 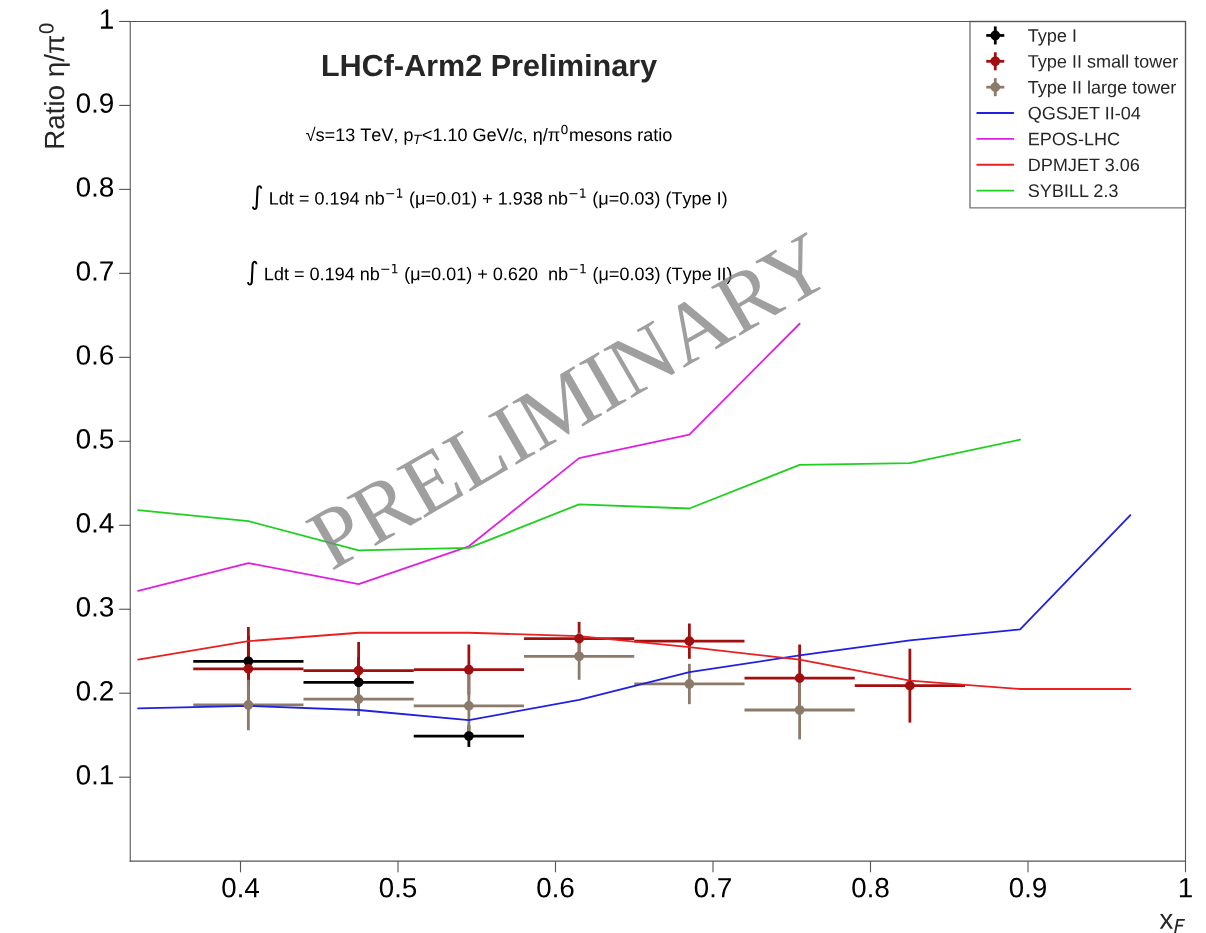 I want to click on legend-label: EPOS-LHC, so click(x=1074, y=139).